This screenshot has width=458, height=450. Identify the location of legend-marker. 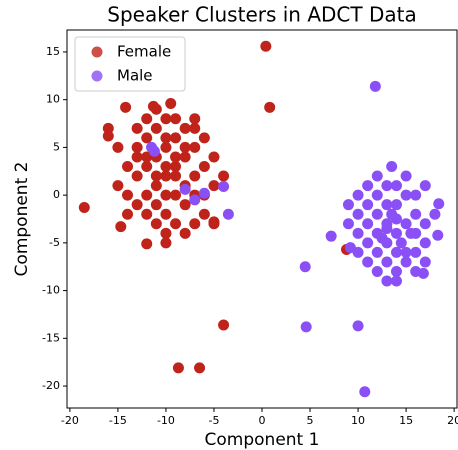
(97, 52).